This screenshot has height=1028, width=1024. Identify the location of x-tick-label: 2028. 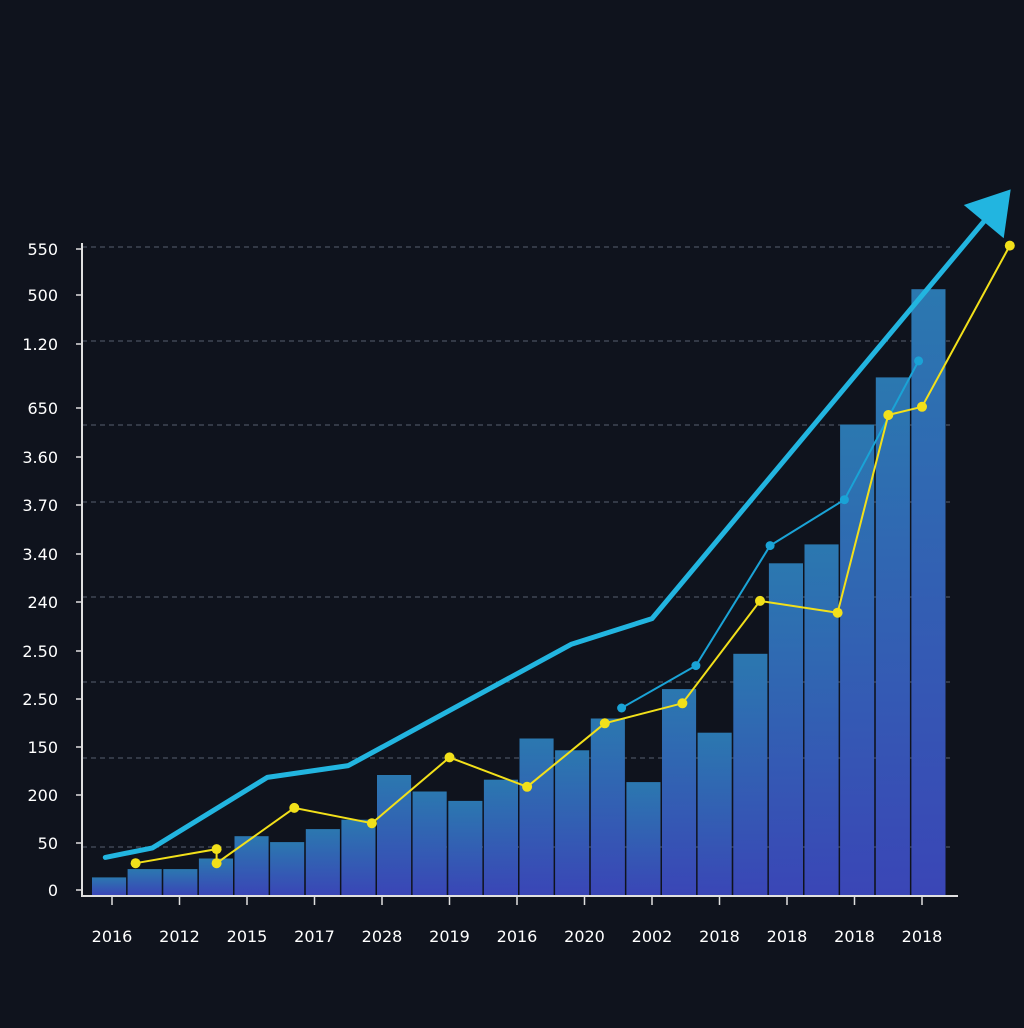
(382, 936).